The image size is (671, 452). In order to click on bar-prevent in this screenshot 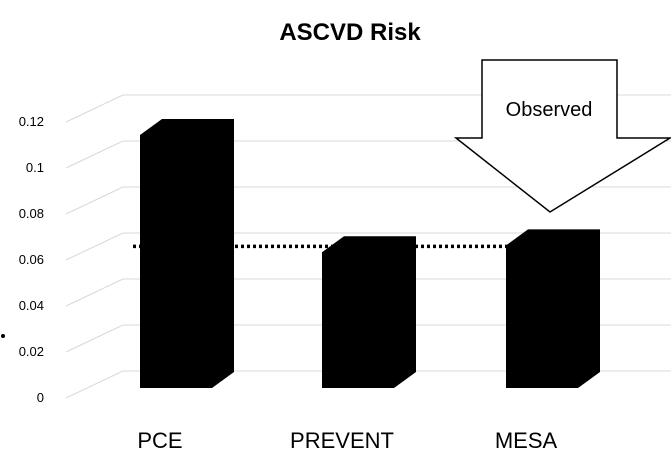, I will do `click(369, 312)`.